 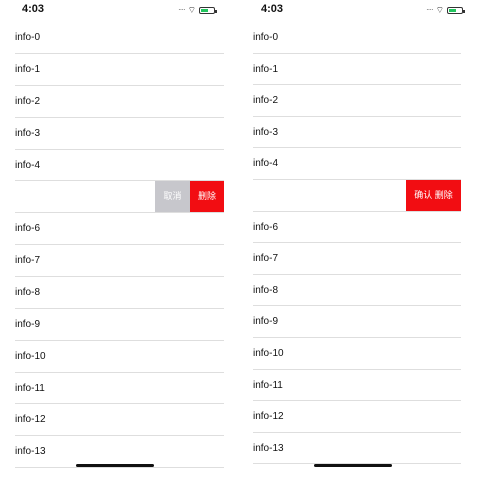 What do you see at coordinates (357, 449) in the screenshot?
I see `list-item: info-13` at bounding box center [357, 449].